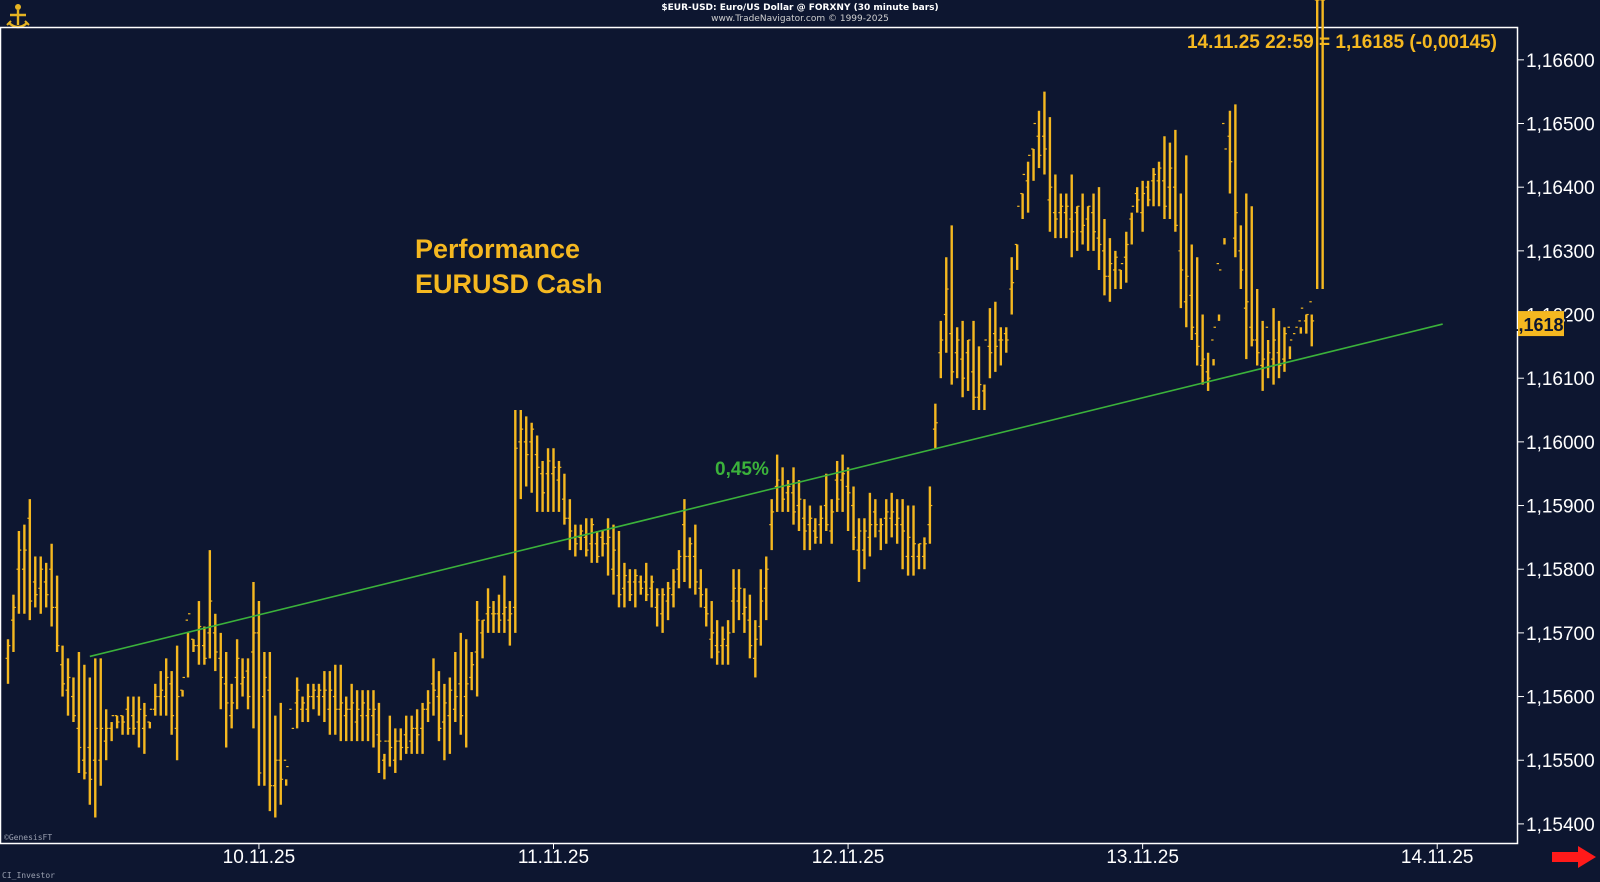 The image size is (1600, 882). What do you see at coordinates (18, 16) in the screenshot?
I see `logo-icon` at bounding box center [18, 16].